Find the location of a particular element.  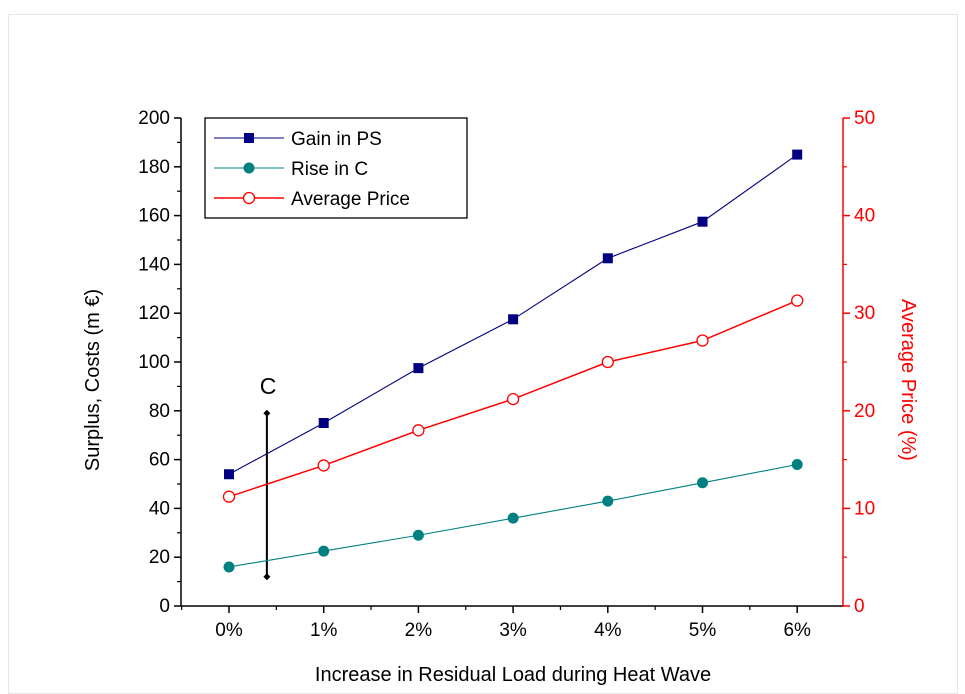

y-right-tick-label: 20 is located at coordinates (864, 411).